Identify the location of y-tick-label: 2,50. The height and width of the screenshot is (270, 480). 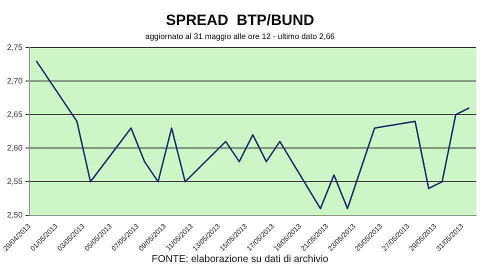
(15, 215).